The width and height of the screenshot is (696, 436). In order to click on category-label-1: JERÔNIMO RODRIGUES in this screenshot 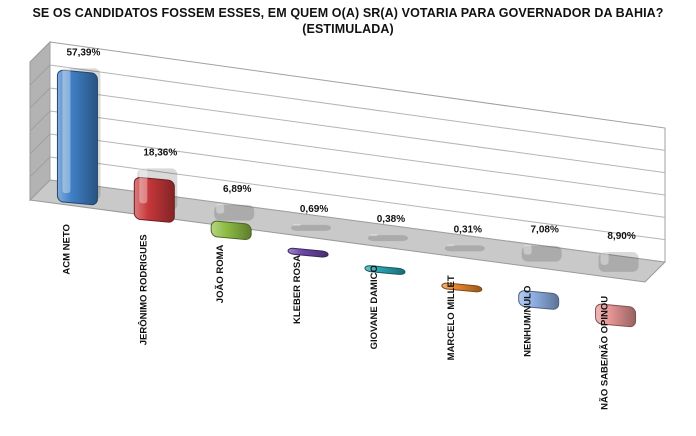, I will do `click(143, 289)`.